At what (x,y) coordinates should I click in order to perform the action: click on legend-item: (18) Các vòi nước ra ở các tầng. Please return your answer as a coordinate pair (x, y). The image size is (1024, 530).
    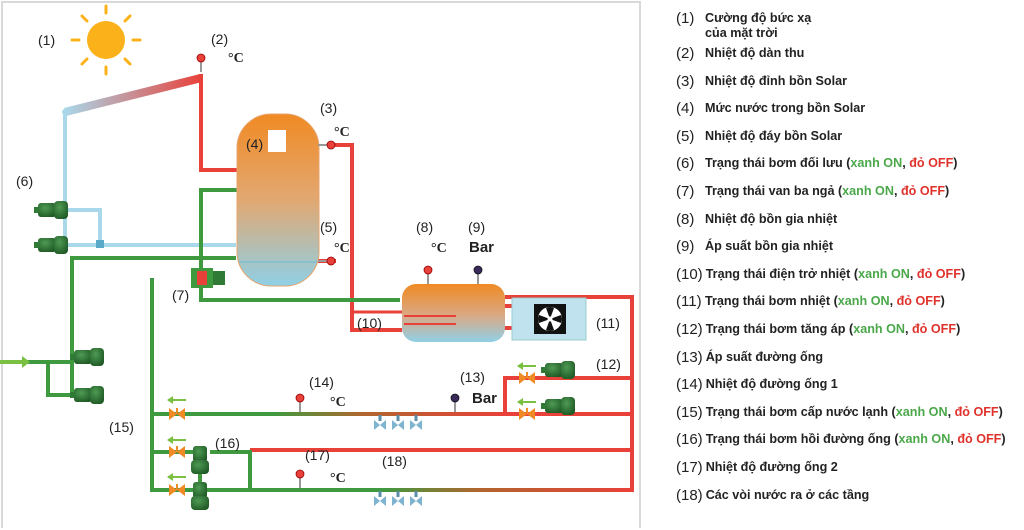
    Looking at the image, I should click on (849, 501).